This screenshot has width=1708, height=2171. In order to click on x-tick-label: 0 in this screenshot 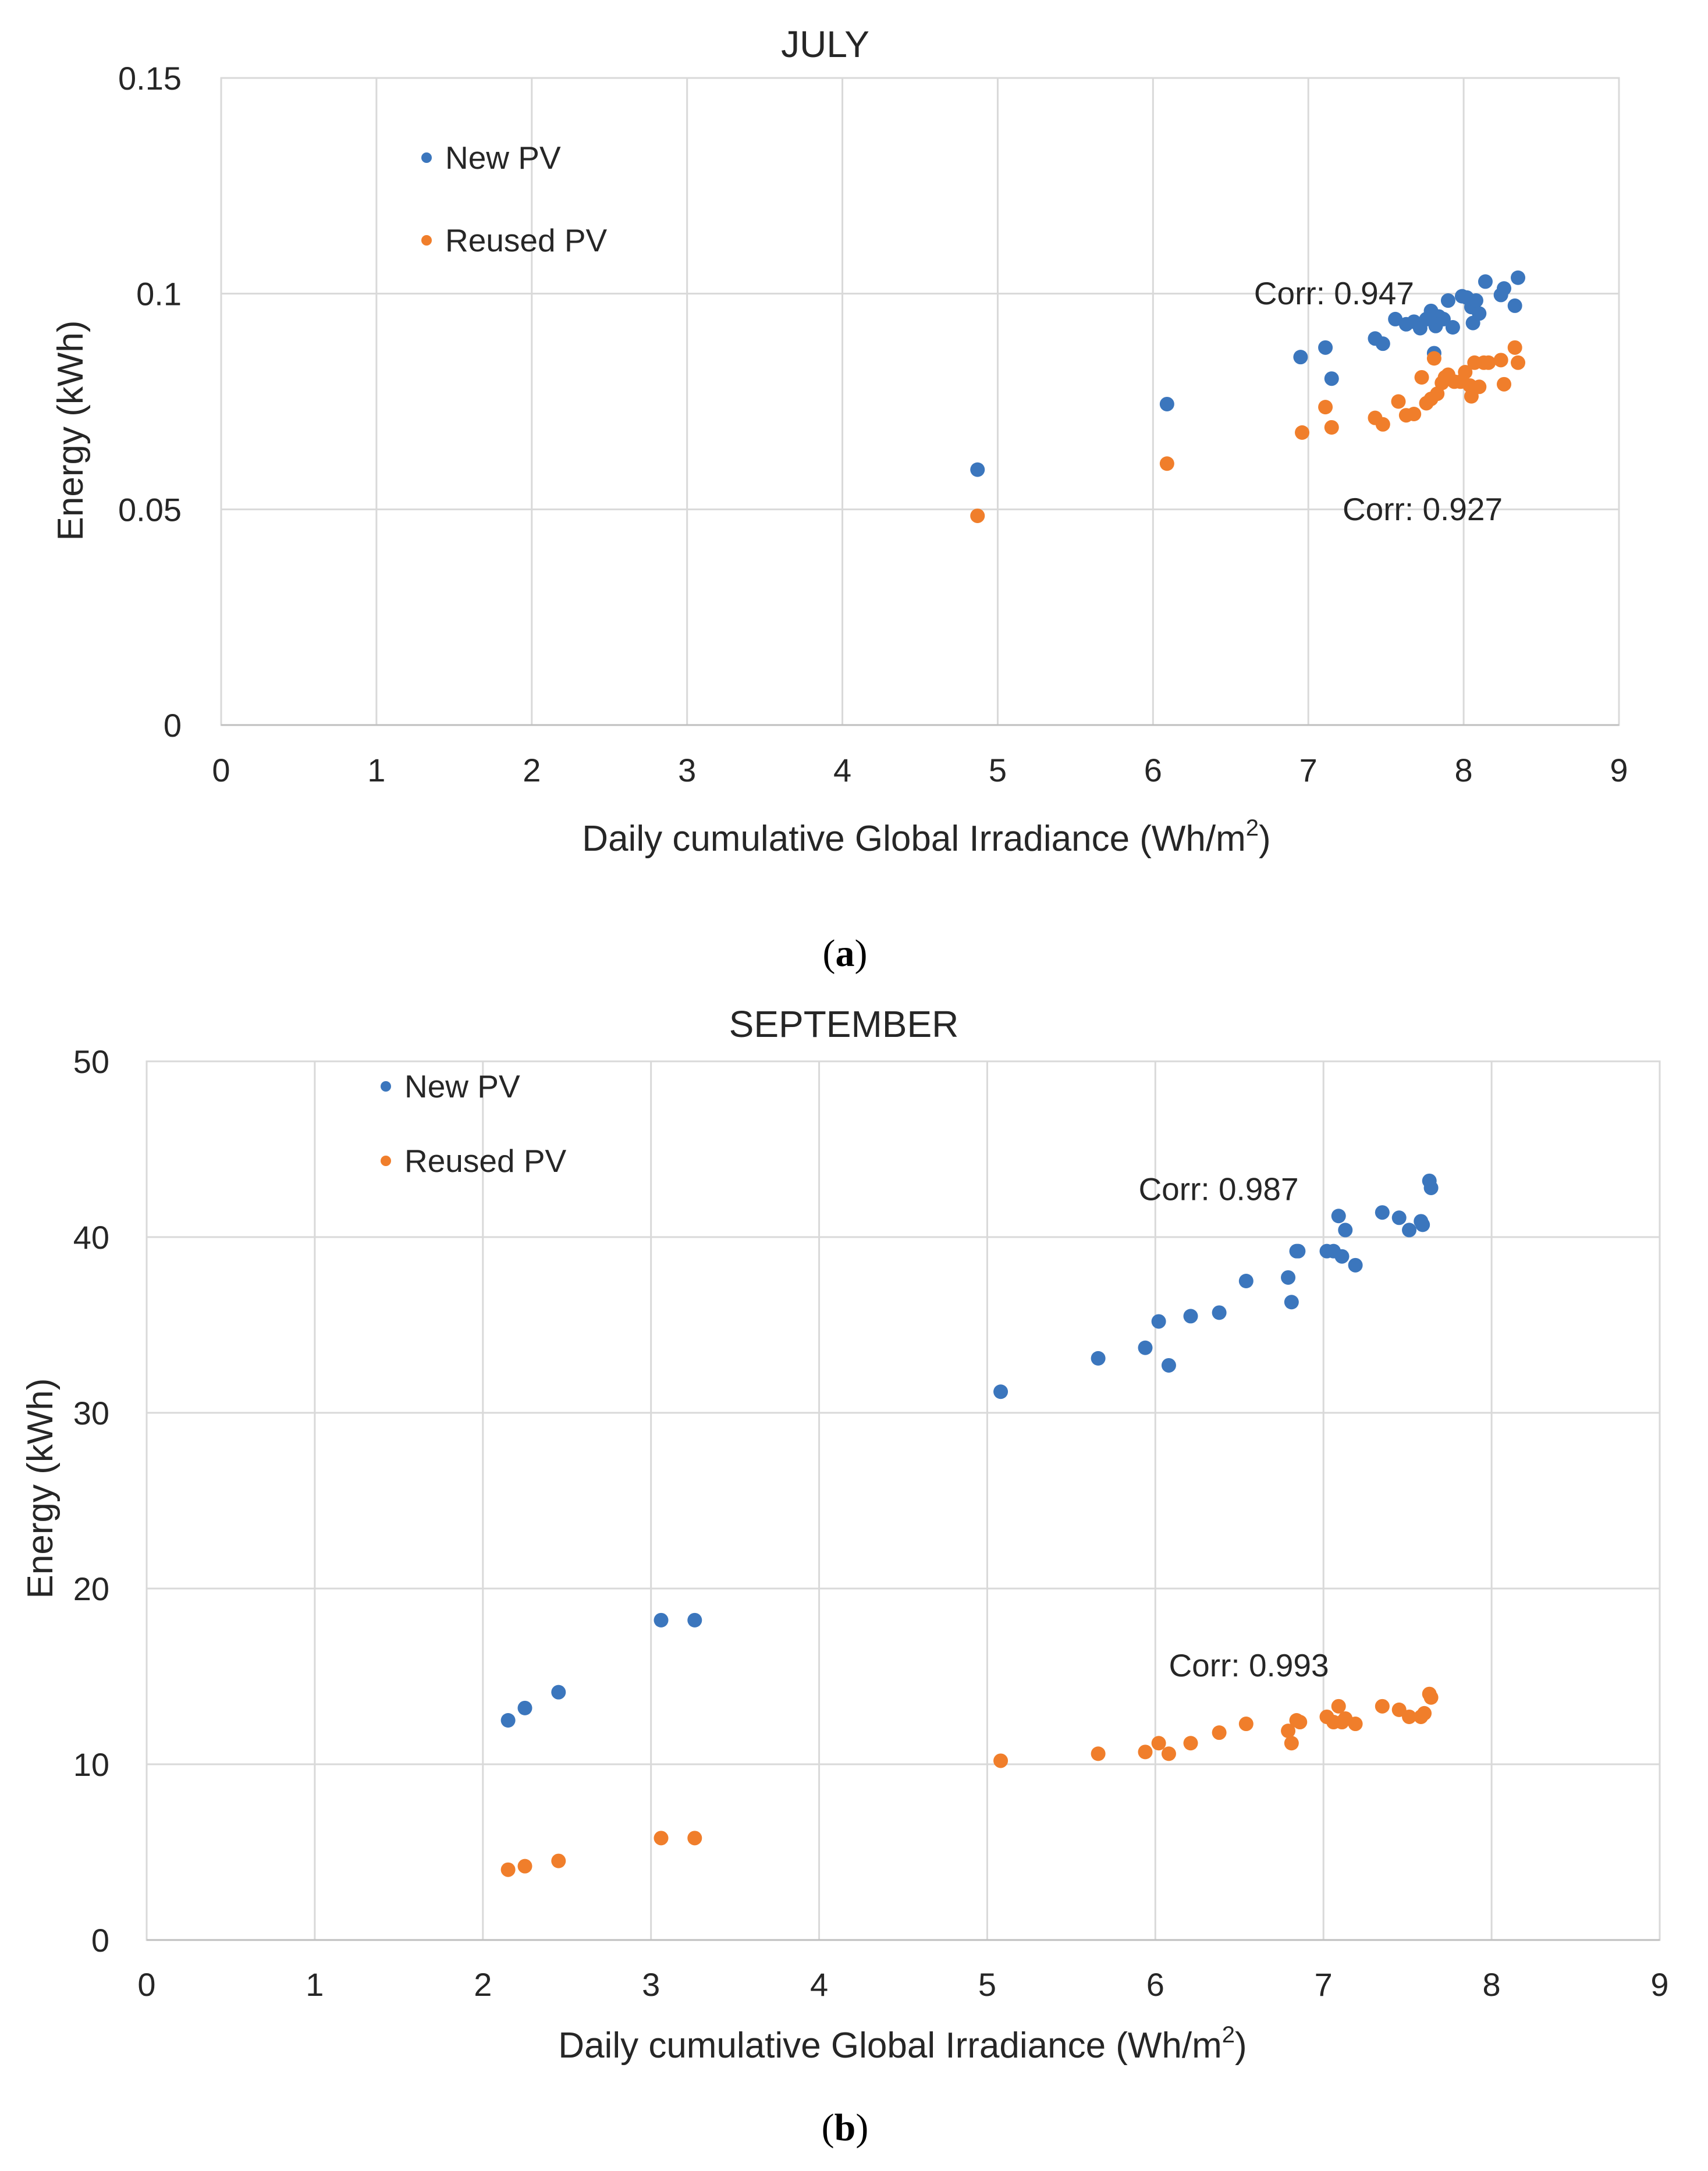, I will do `click(221, 770)`.